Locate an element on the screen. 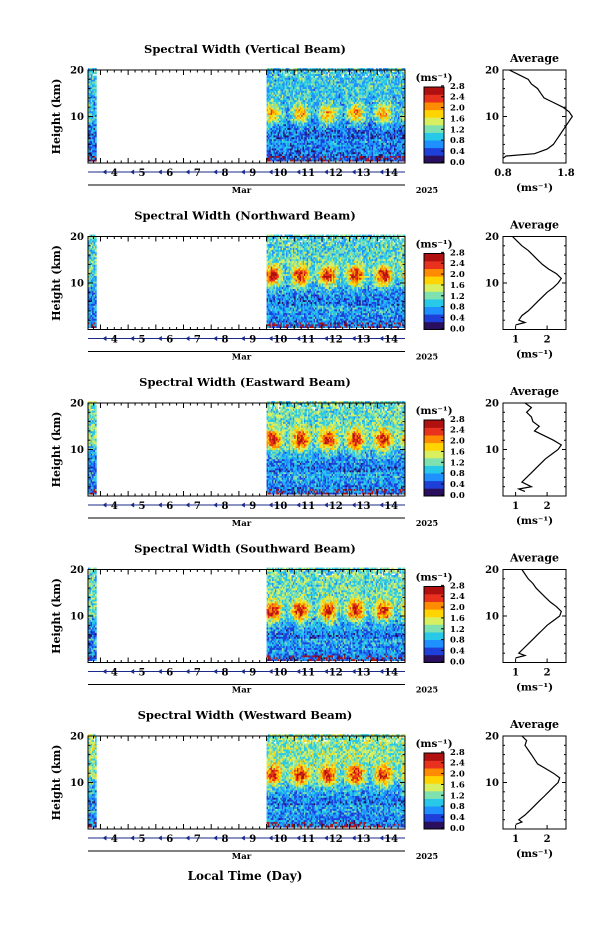 This screenshot has height=931, width=616. heatmap is located at coordinates (246, 114).